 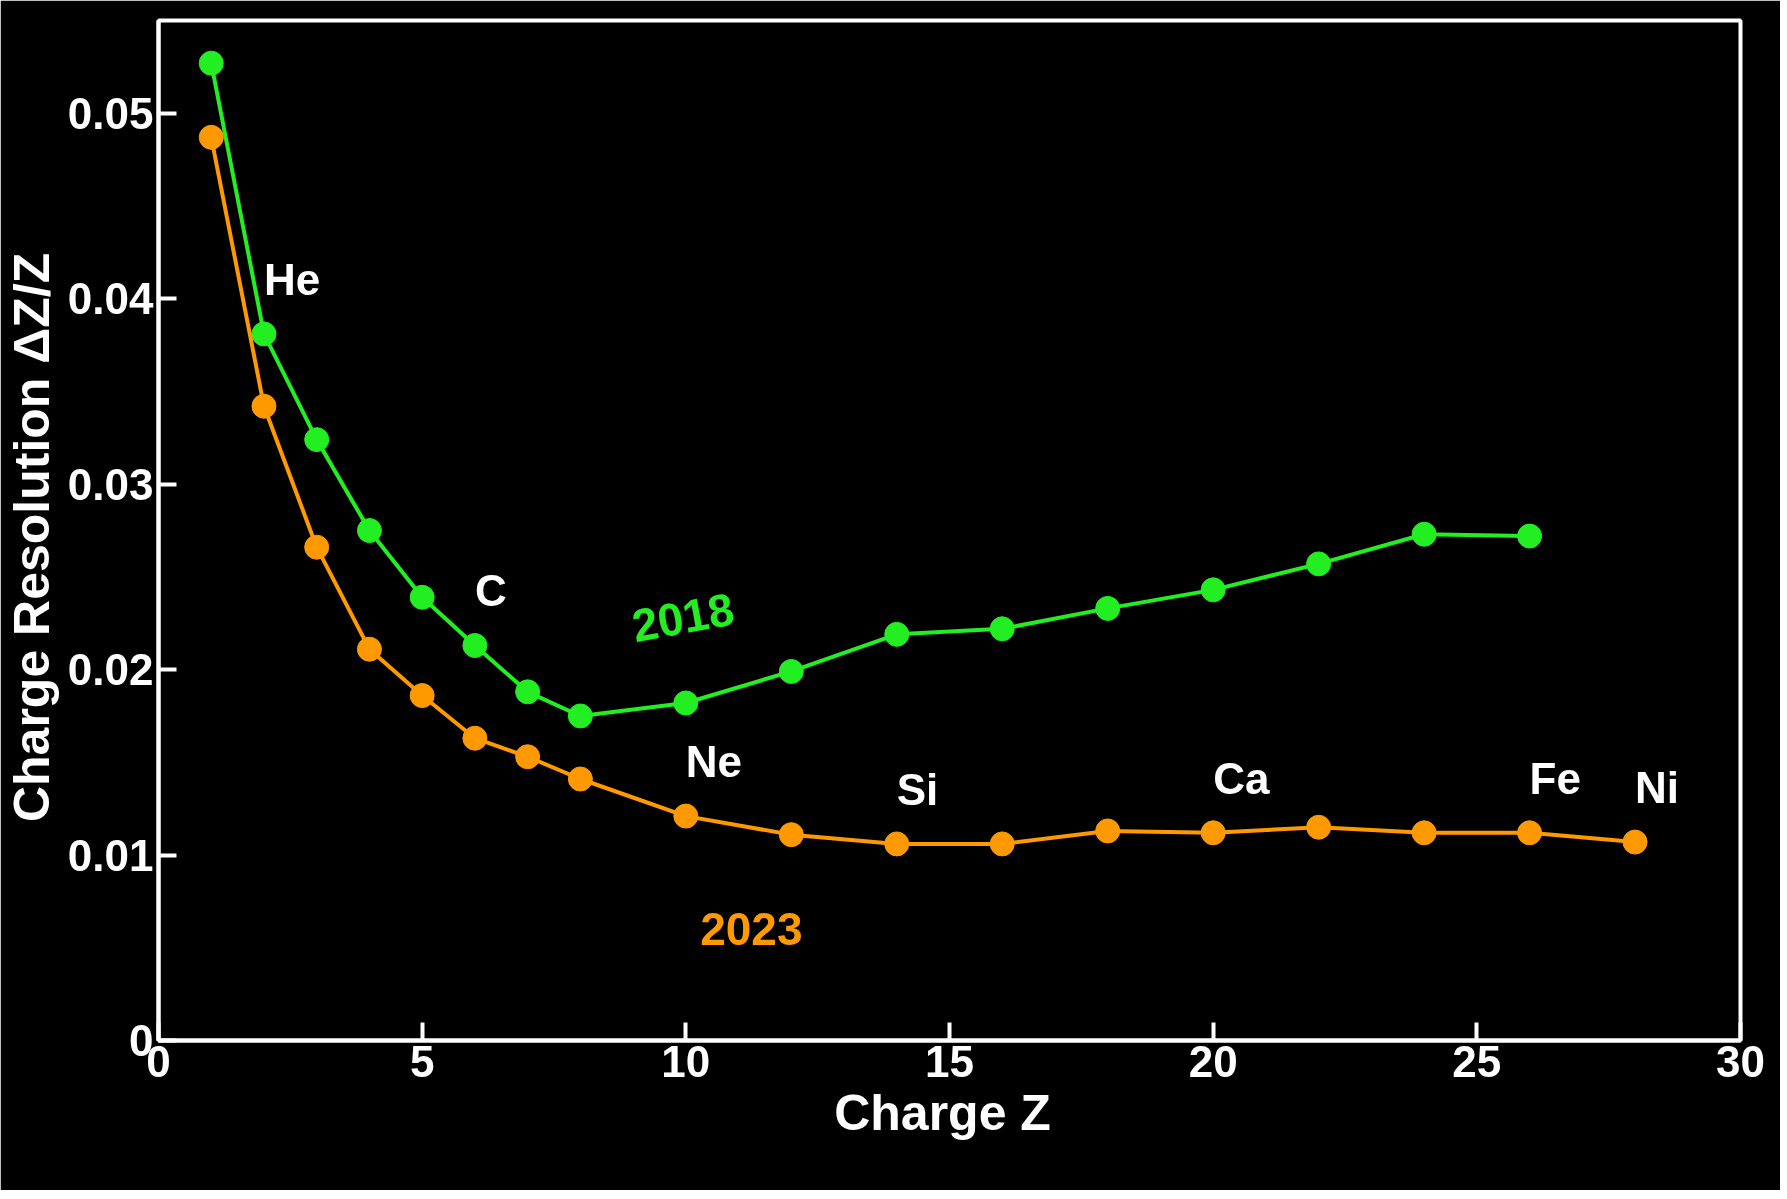 I want to click on x-tick-label: 20, so click(x=1213, y=1061).